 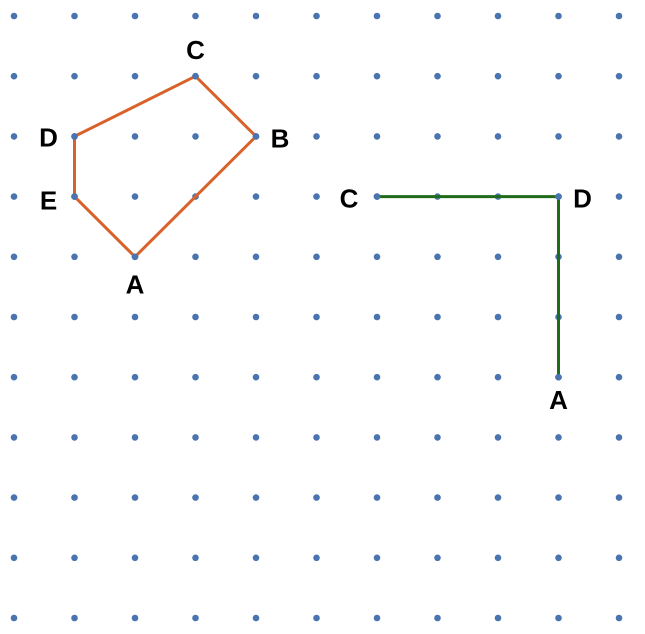 I want to click on pentagon-vertex-label-b: B, so click(x=280, y=138).